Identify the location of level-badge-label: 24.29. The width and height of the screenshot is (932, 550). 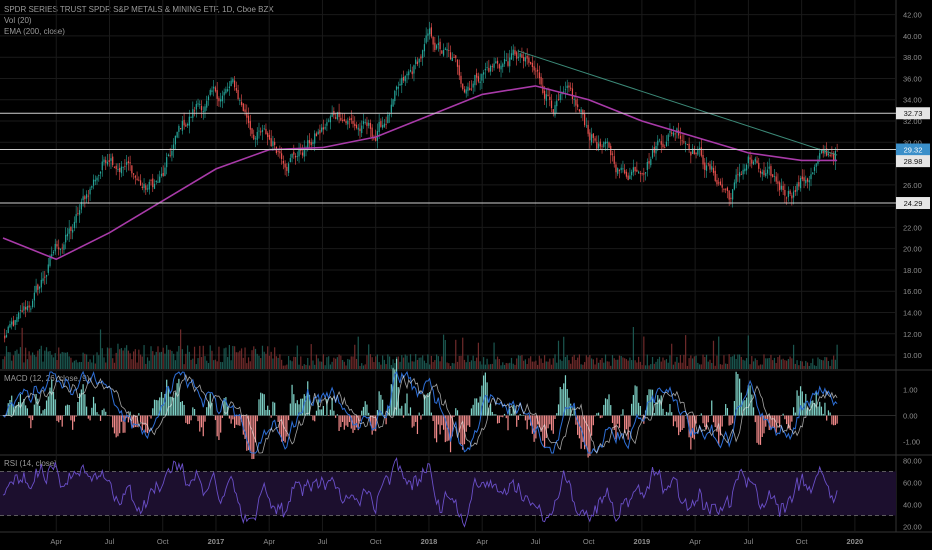
(913, 203).